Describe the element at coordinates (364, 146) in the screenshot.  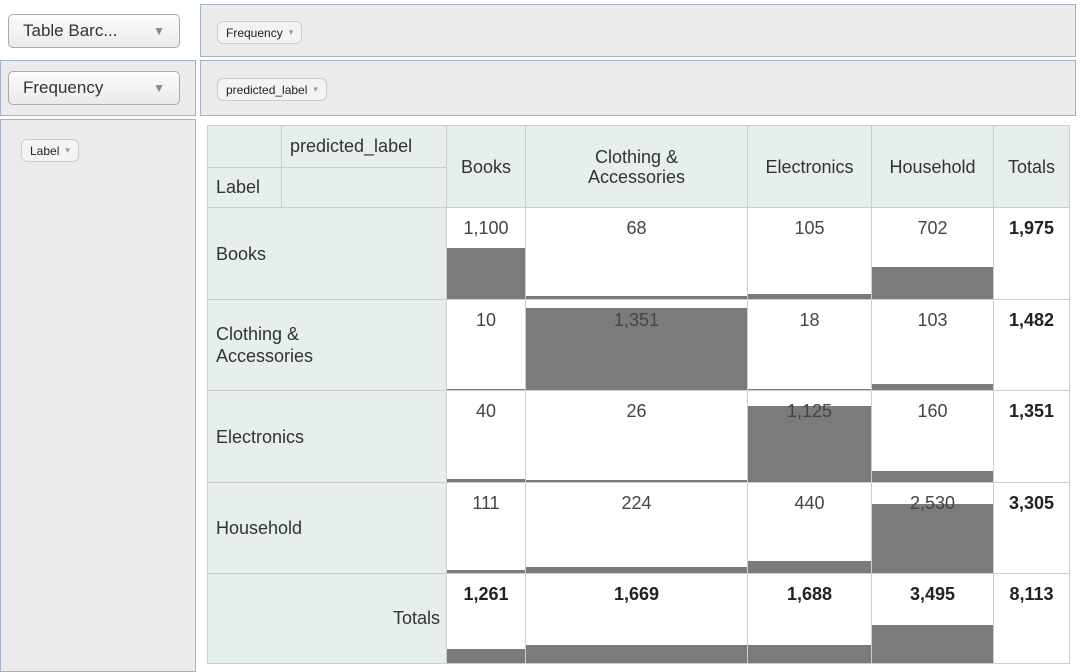
I see `col-axis-label: predicted_label` at that location.